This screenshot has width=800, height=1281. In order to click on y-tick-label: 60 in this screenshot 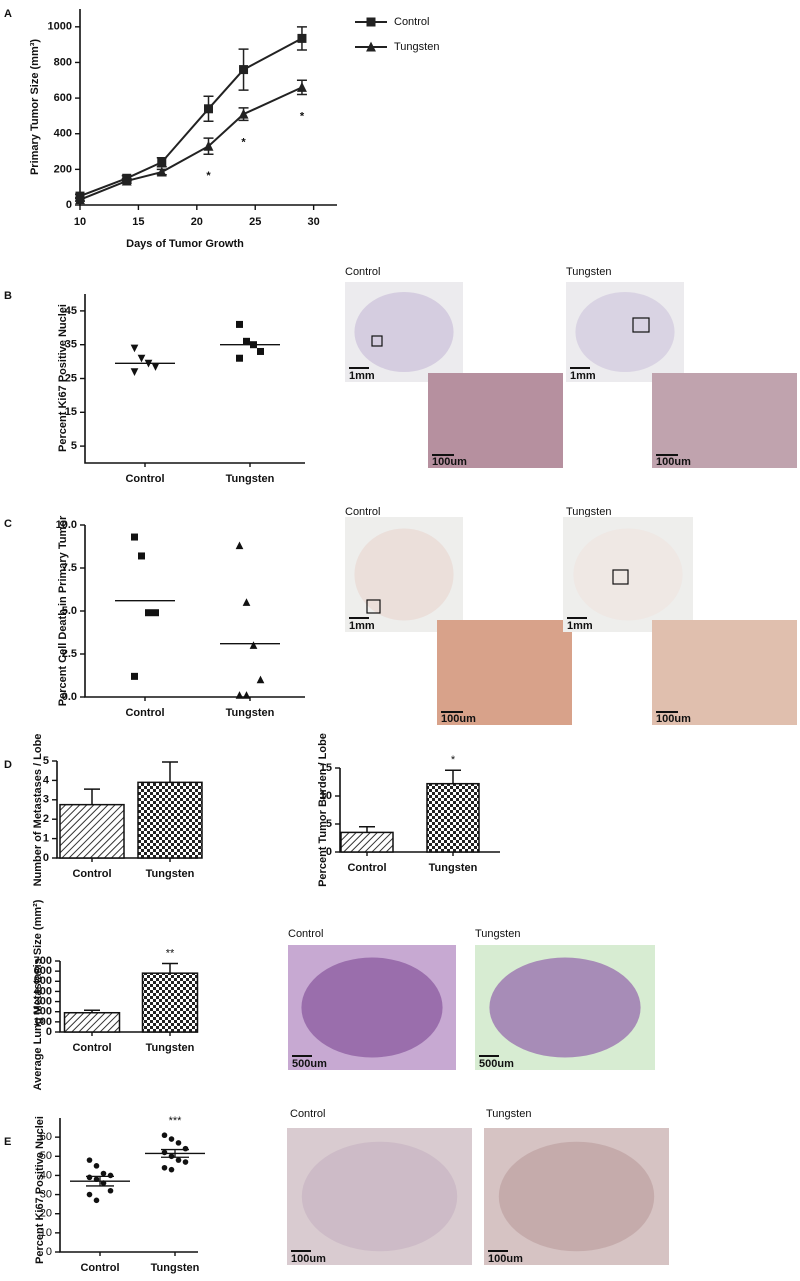, I will do `click(46, 1137)`.